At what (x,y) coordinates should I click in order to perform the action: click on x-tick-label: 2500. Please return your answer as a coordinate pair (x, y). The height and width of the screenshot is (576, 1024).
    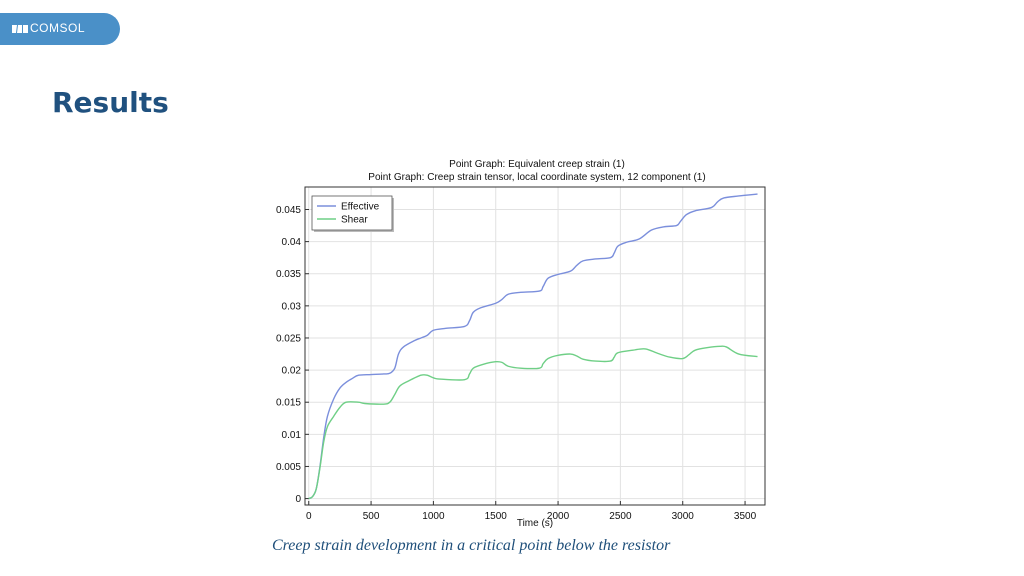
    Looking at the image, I should click on (620, 516).